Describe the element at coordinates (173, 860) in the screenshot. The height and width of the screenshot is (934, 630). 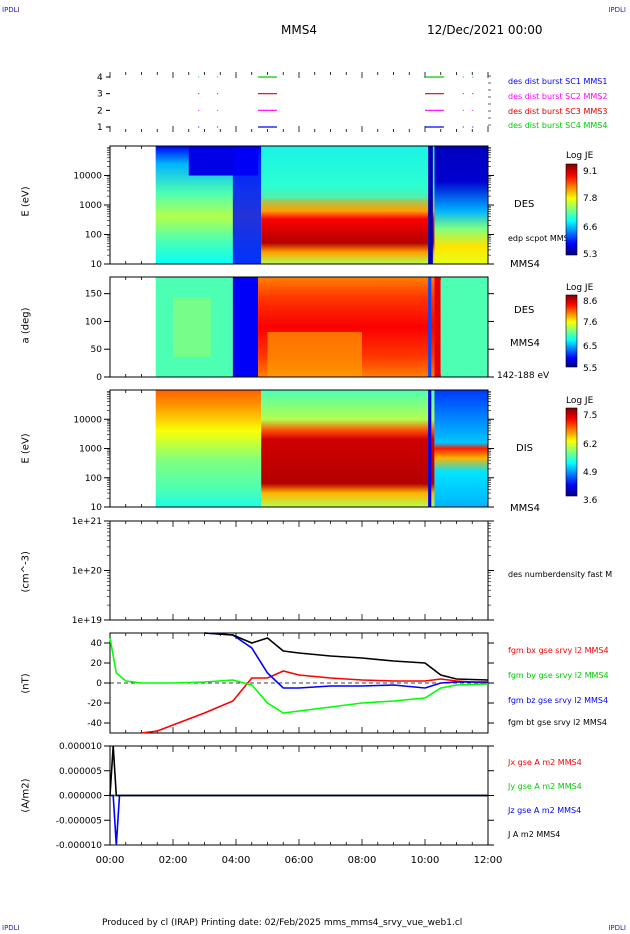
I see `x-tick-label: 02:00` at that location.